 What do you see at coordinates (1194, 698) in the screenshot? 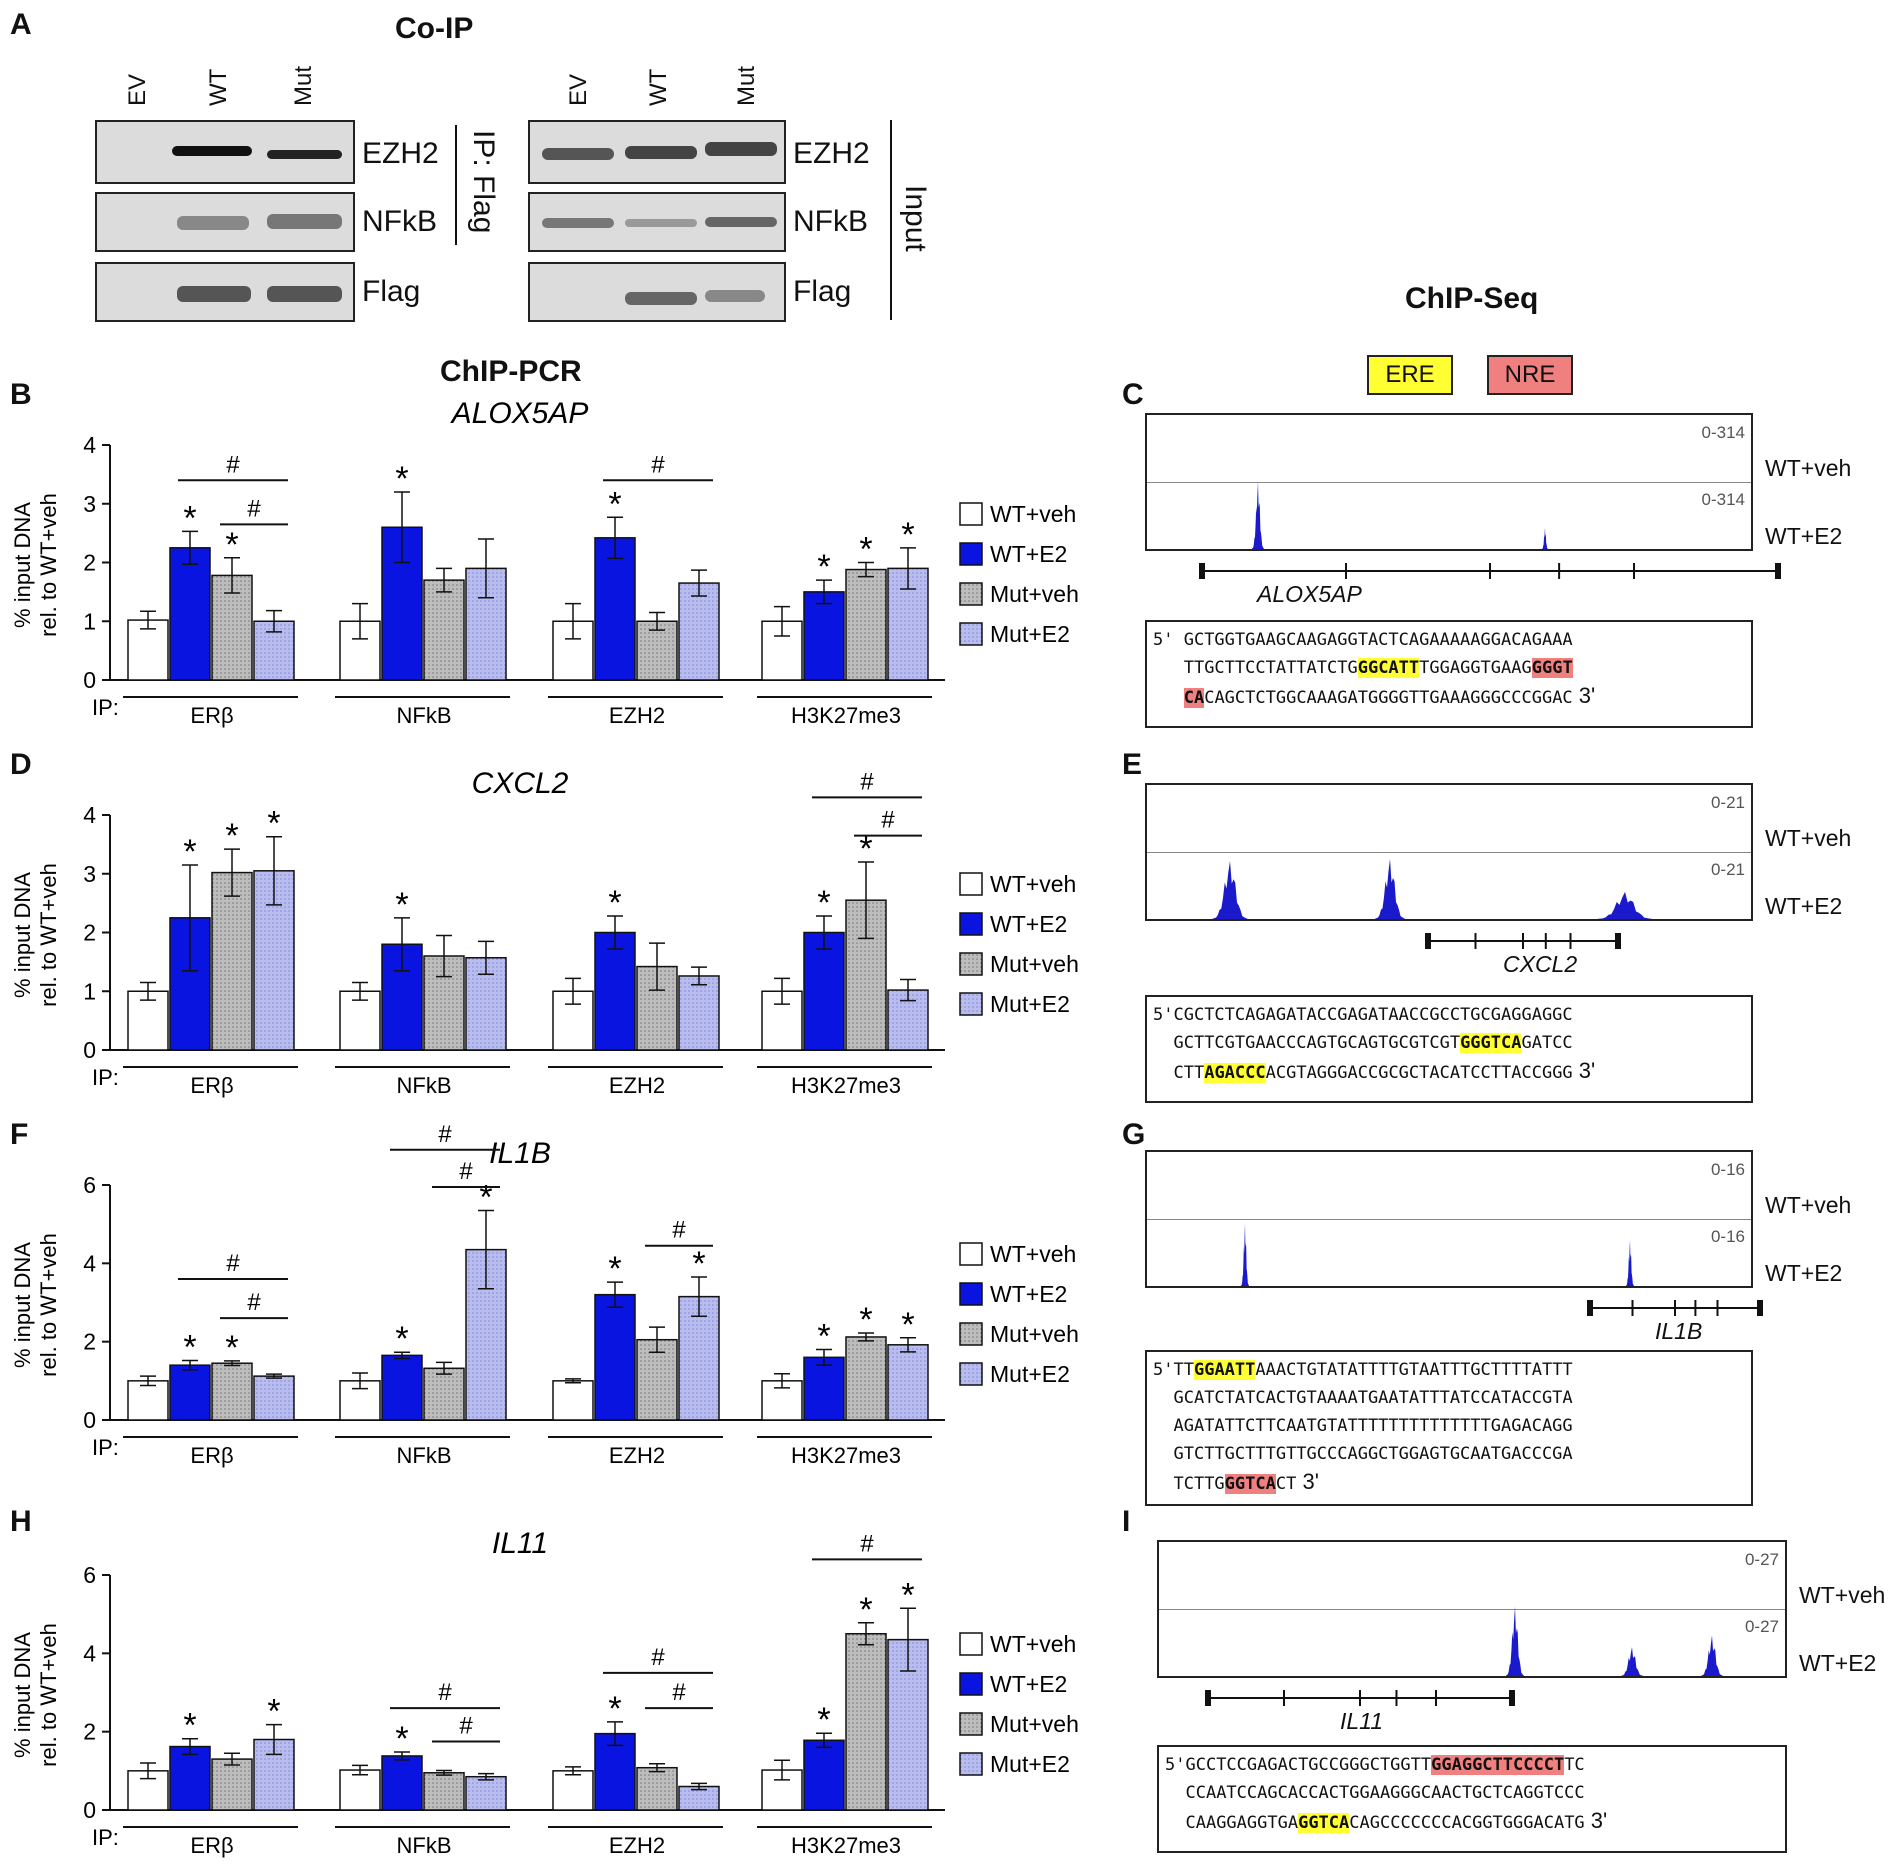
I see `nre-motif: CA` at bounding box center [1194, 698].